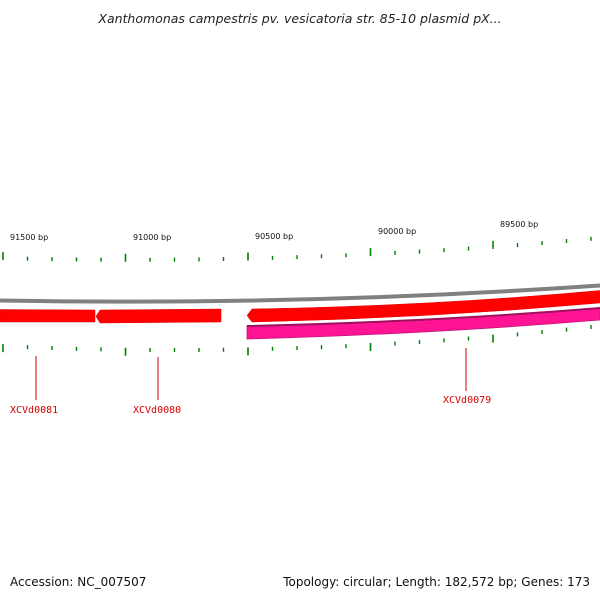 The height and width of the screenshot is (600, 600). I want to click on accession-info: Accession: NC_007507, so click(78, 582).